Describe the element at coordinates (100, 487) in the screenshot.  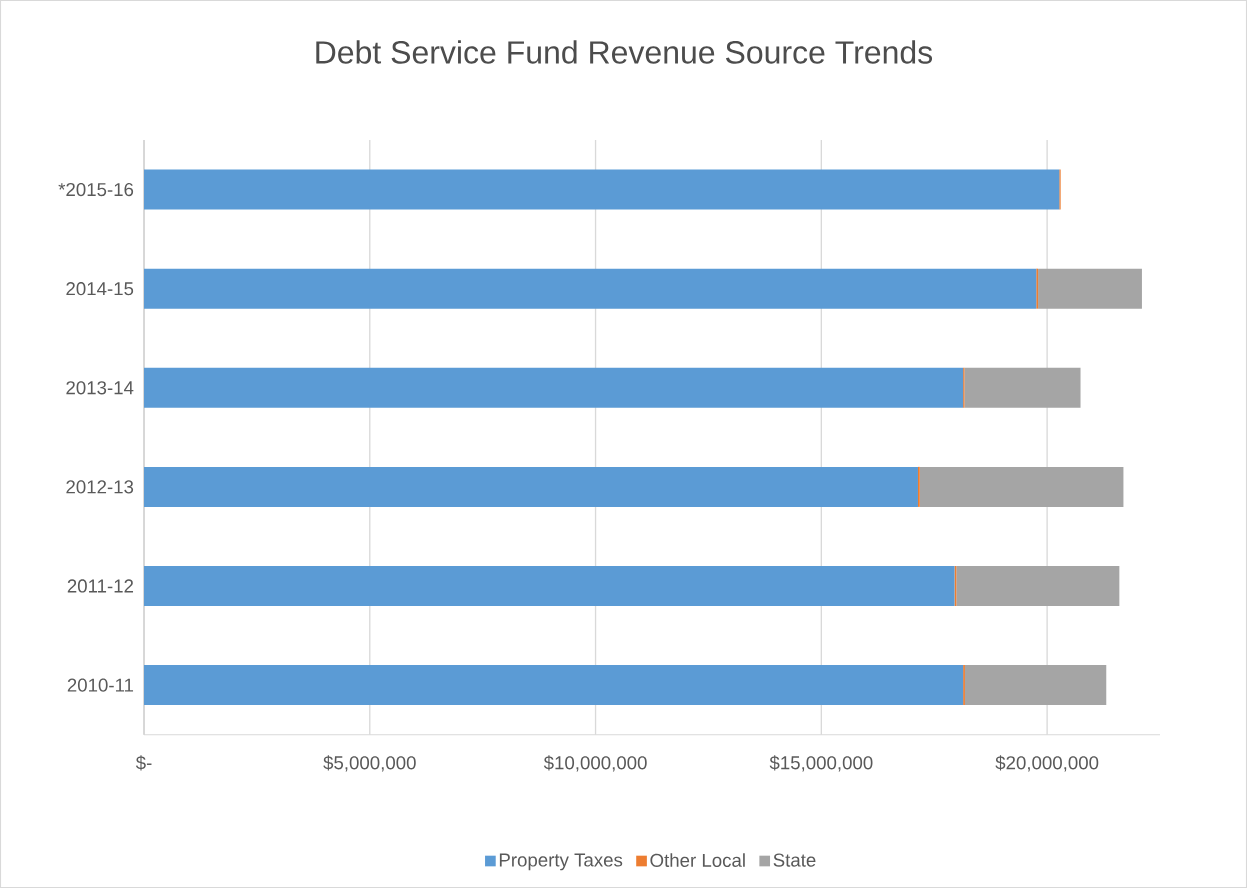
I see `y-tick-label: 2012-13` at that location.